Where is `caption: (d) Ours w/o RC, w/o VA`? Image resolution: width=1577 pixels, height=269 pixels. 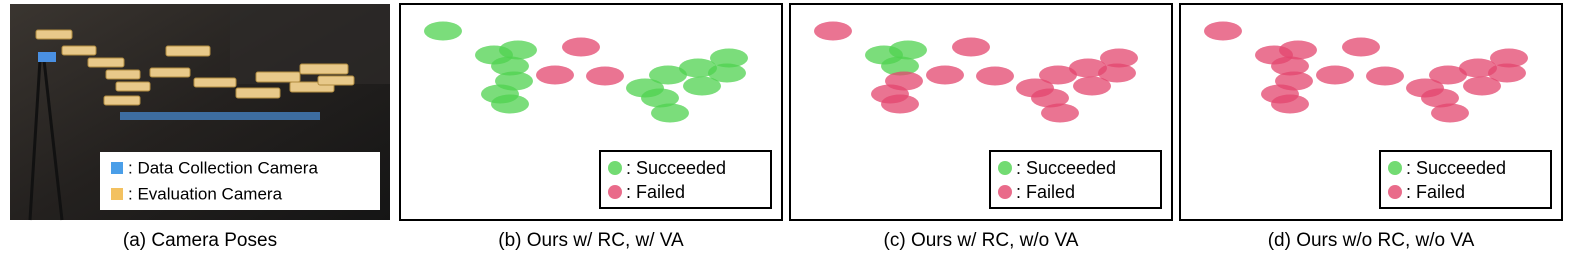
caption: (d) Ours w/o RC, w/o VA is located at coordinates (1371, 240).